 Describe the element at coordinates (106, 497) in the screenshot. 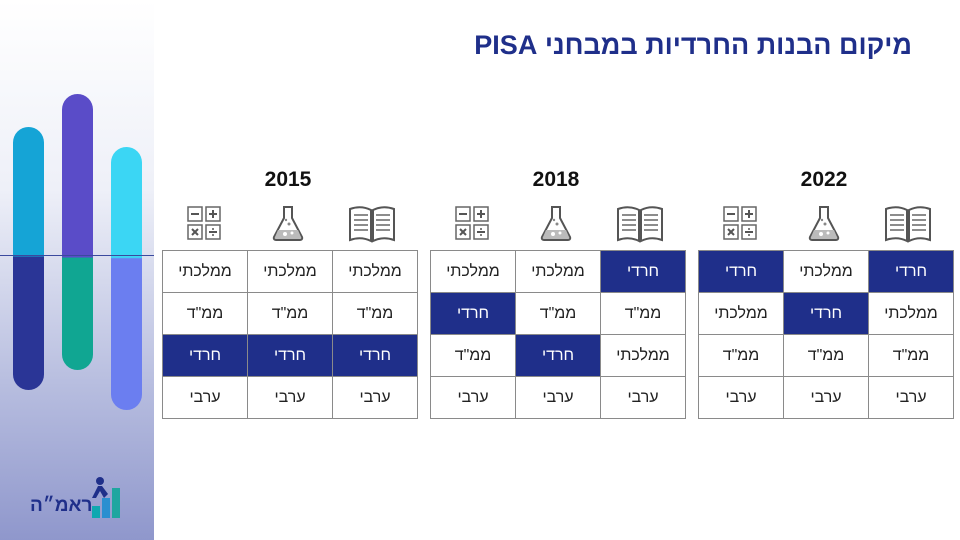

I see `rama-logo-icon` at that location.